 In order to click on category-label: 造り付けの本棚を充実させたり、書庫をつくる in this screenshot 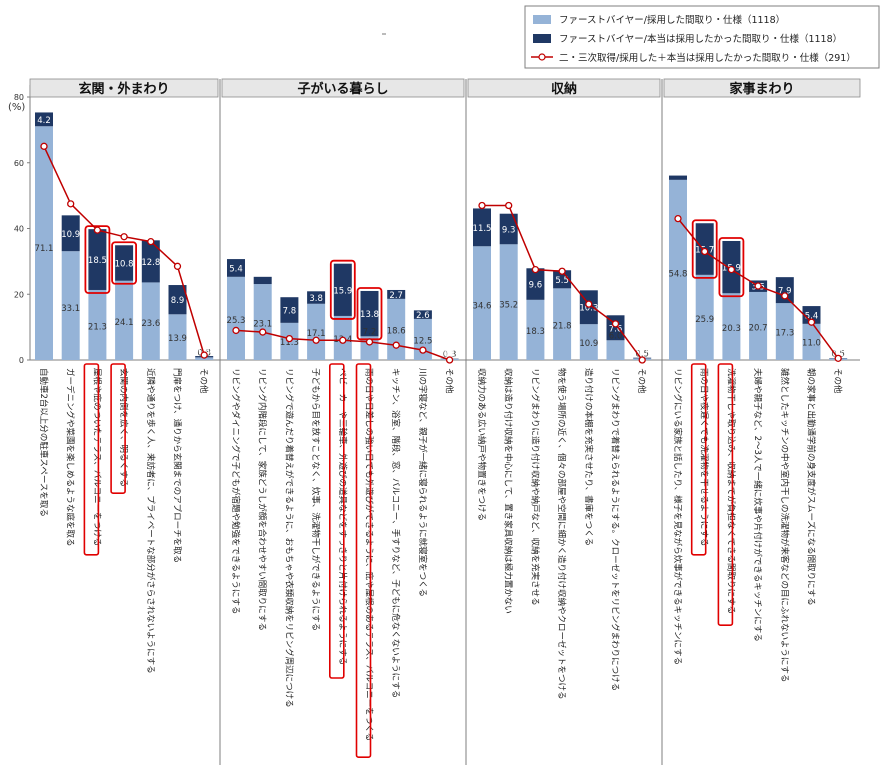, I will do `click(588, 457)`.